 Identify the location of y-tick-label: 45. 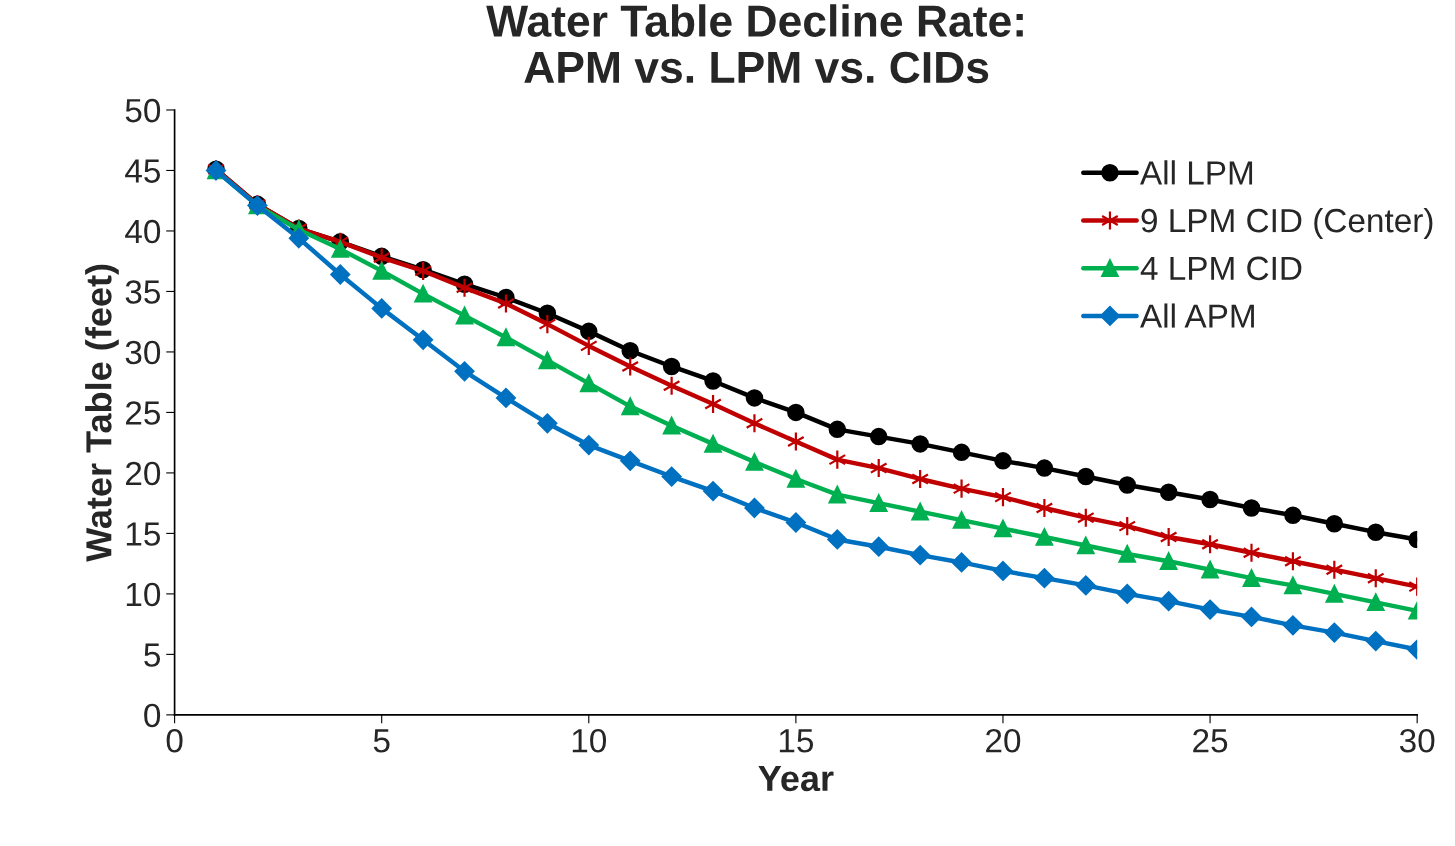
(143, 171).